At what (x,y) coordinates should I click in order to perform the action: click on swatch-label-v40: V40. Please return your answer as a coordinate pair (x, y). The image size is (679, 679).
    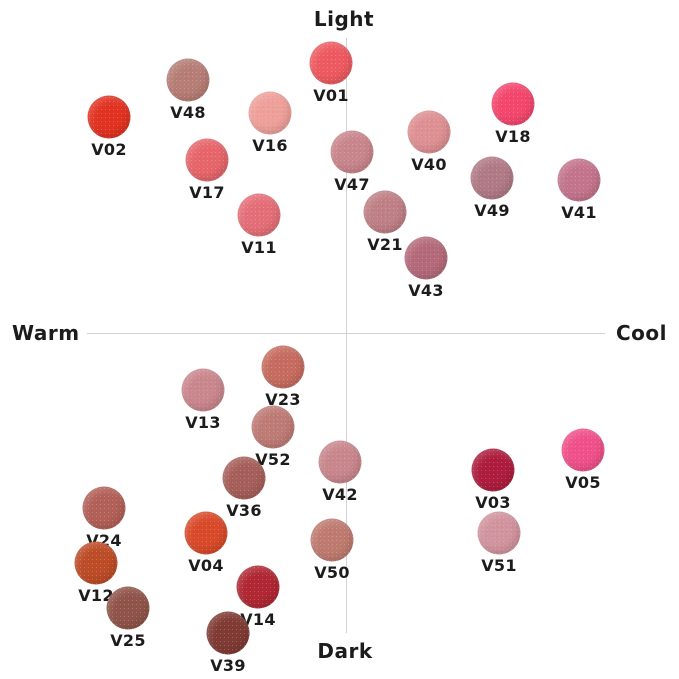
    Looking at the image, I should click on (429, 164).